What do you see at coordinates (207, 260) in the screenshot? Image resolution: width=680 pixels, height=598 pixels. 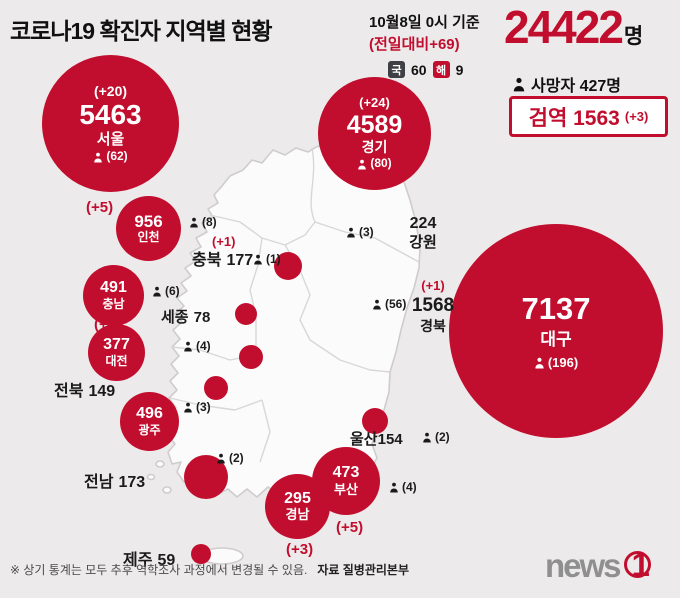 I see `region-name: 충북` at bounding box center [207, 260].